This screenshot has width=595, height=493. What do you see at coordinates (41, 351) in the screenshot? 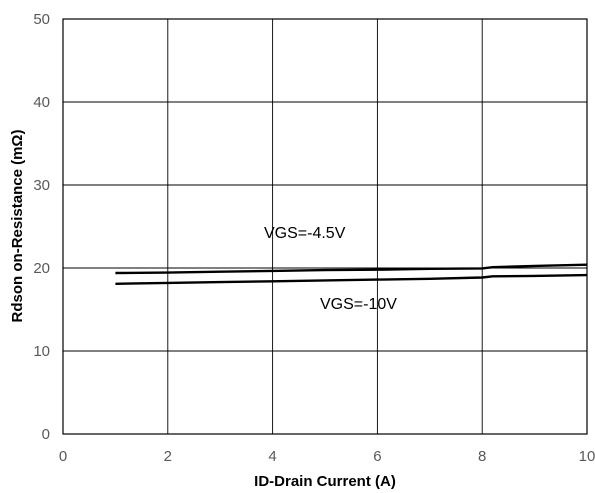
I see `y-tick-label-10: 10` at bounding box center [41, 351].